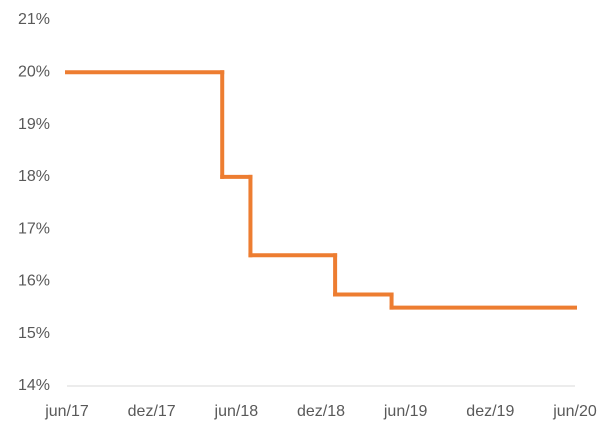  What do you see at coordinates (34, 124) in the screenshot?
I see `y-tick-label: 19%` at bounding box center [34, 124].